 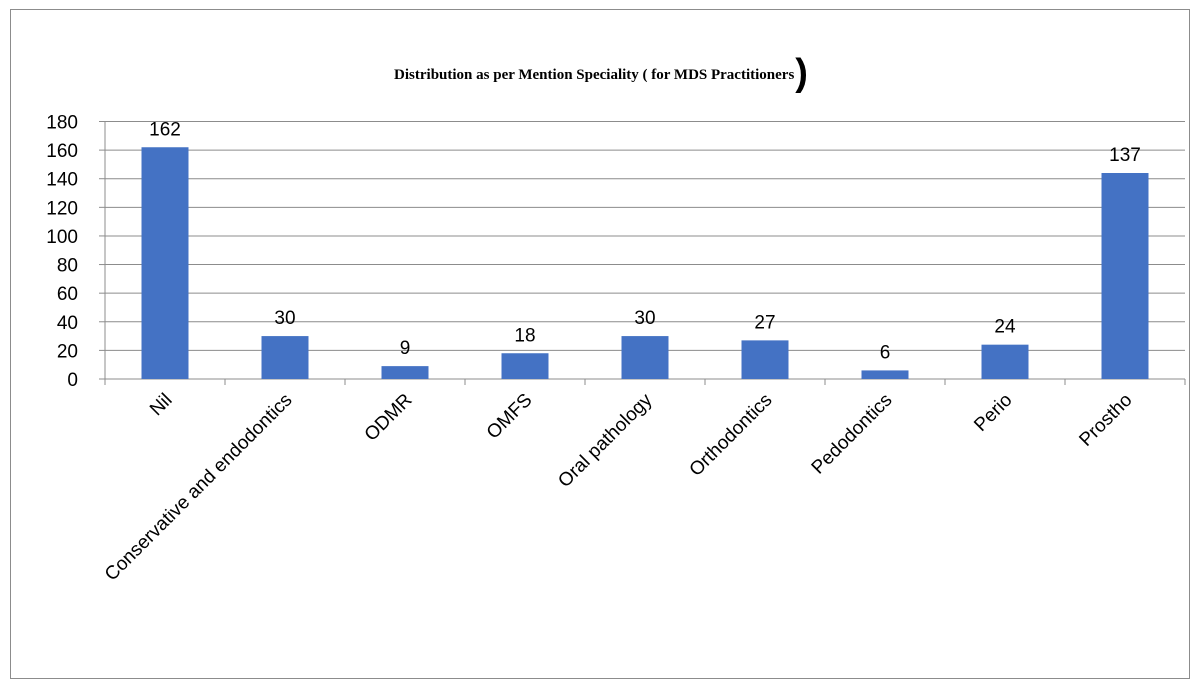 I want to click on y-tick-label: 100, so click(x=62, y=237).